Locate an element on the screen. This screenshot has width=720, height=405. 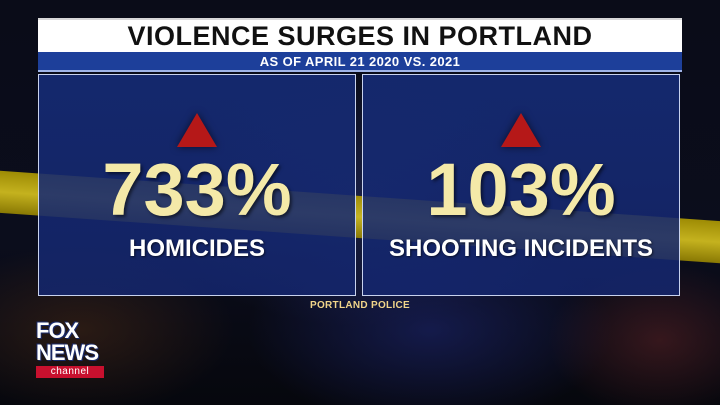
headline-title: VIOLENCE SURGES IN PORTLAND is located at coordinates (360, 35).